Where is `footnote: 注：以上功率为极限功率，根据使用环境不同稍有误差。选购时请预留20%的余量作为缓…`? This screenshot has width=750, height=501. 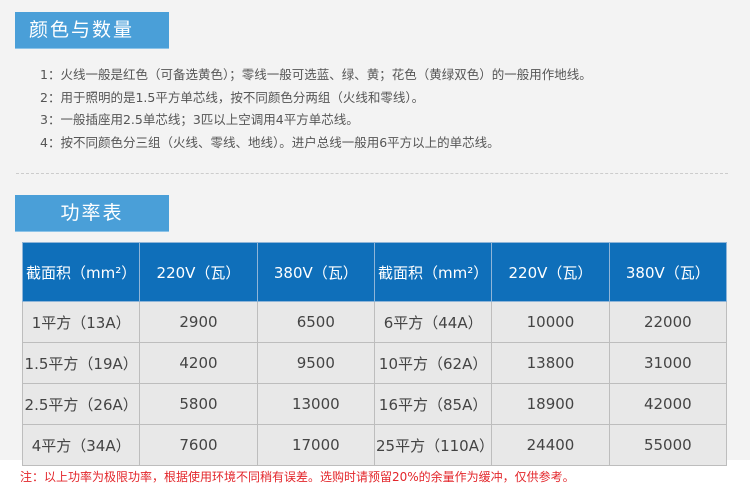
footnote: 注：以上功率为极限功率，根据使用环境不同稍有误差。选购时请预留20%的余量作为缓… is located at coordinates (297, 477).